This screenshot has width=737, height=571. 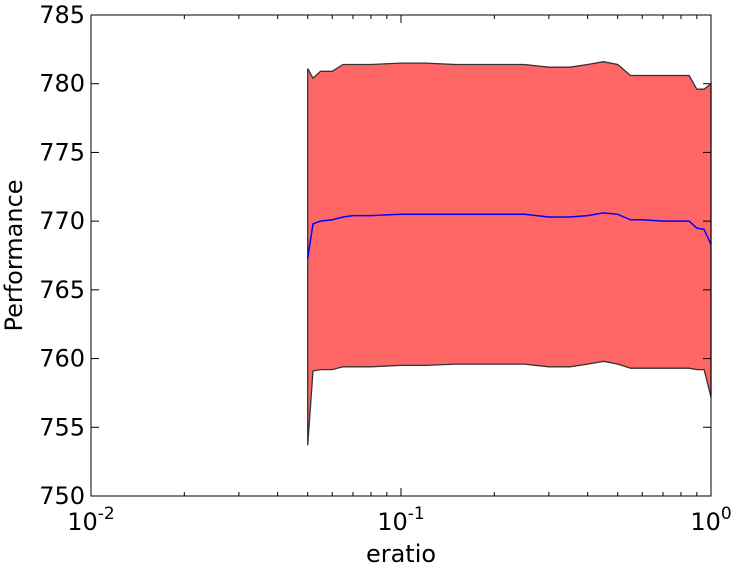 I want to click on y-tick-label: 760, so click(x=62, y=359).